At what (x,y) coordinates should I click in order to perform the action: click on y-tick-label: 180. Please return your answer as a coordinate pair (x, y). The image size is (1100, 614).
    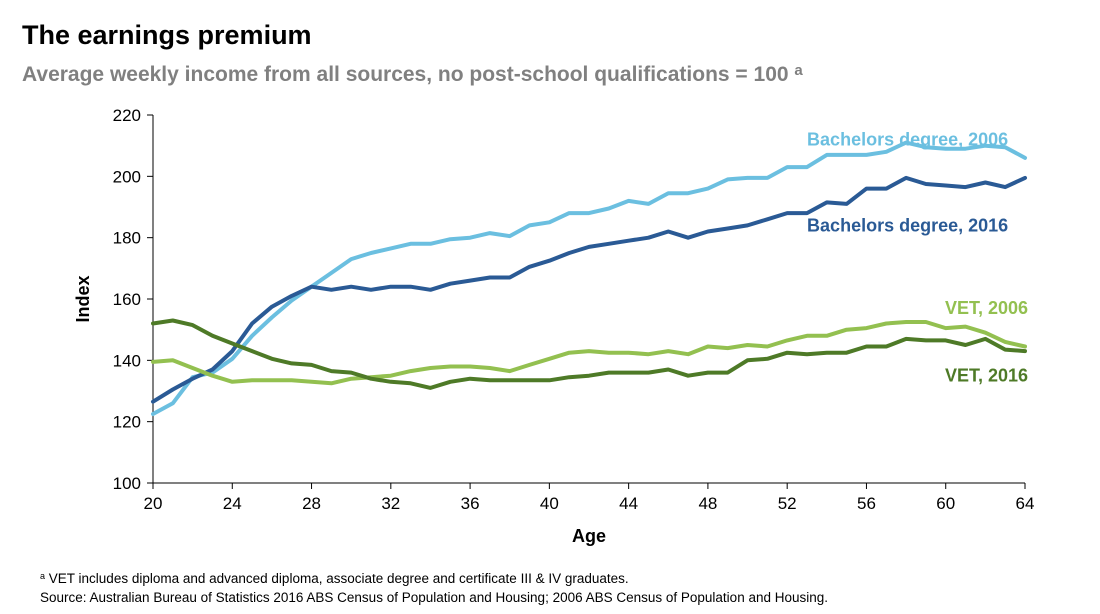
    Looking at the image, I should click on (127, 238).